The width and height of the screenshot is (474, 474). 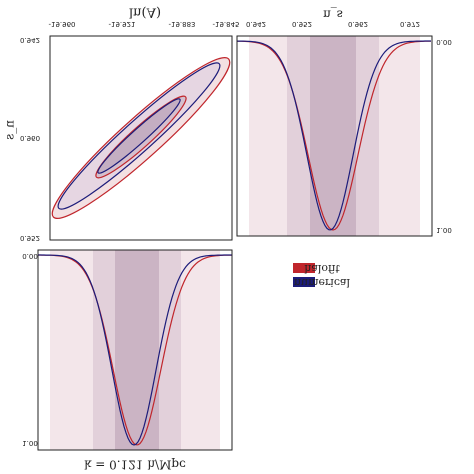 What do you see at coordinates (30, 238) in the screenshot?
I see `y-tick-label: 0.952` at bounding box center [30, 238].